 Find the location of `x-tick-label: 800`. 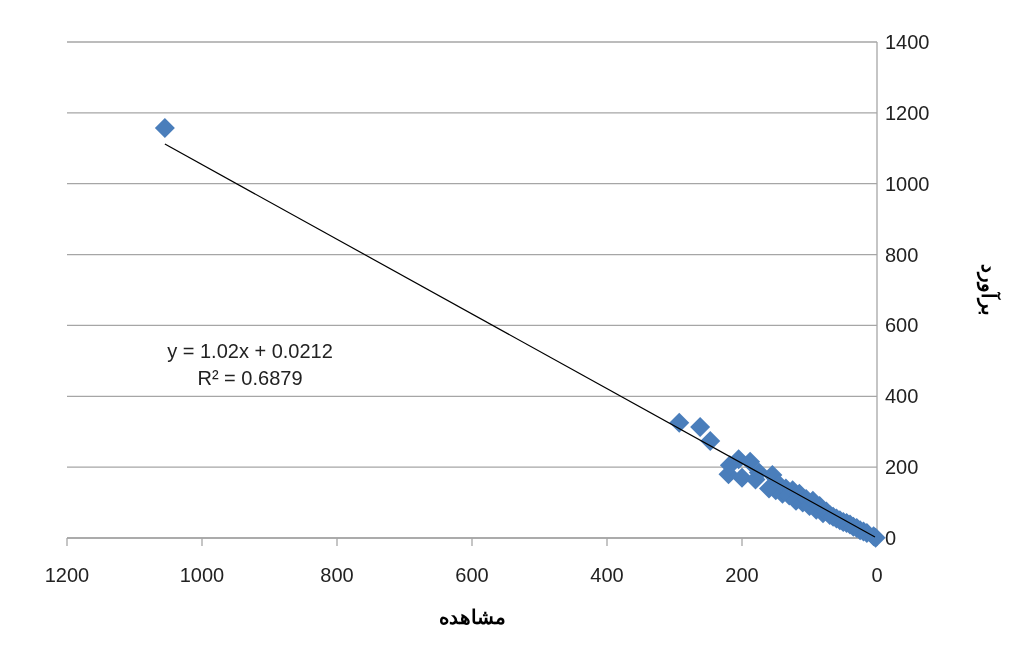

x-tick-label: 800 is located at coordinates (337, 575).